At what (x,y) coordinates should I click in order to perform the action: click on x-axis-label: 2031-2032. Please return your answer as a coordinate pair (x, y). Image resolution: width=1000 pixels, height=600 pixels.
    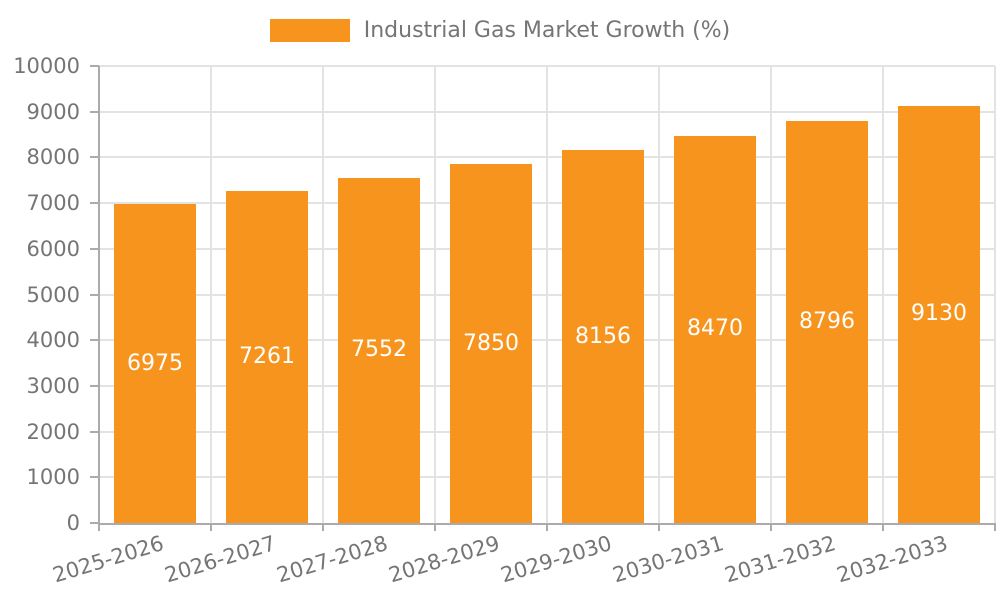
    Looking at the image, I should click on (780, 559).